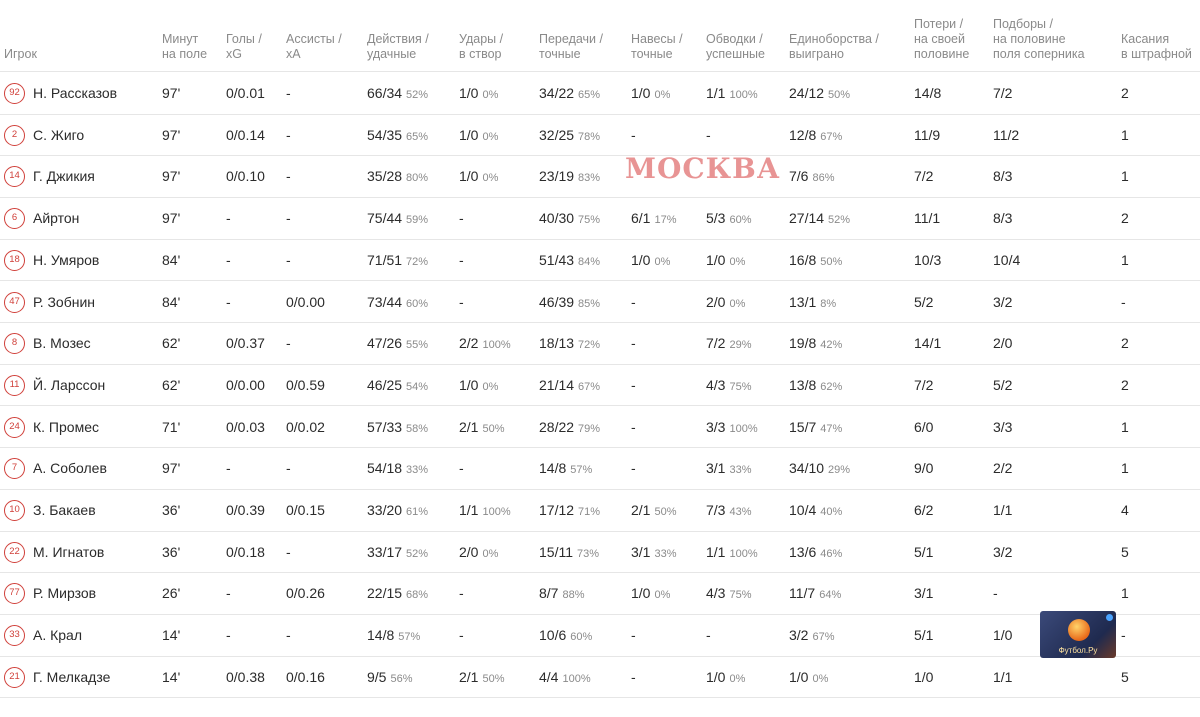  I want to click on cell-loss: 3/1, so click(923, 594).